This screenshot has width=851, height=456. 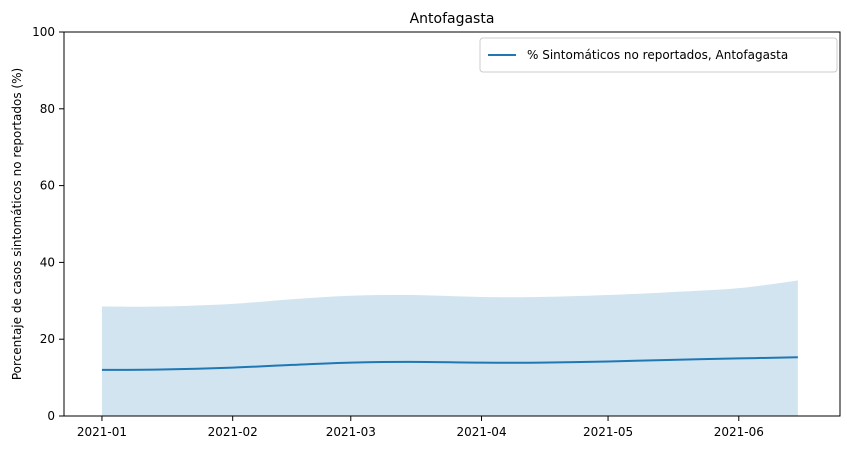 I want to click on y-tick-label: 0, so click(x=51, y=416).